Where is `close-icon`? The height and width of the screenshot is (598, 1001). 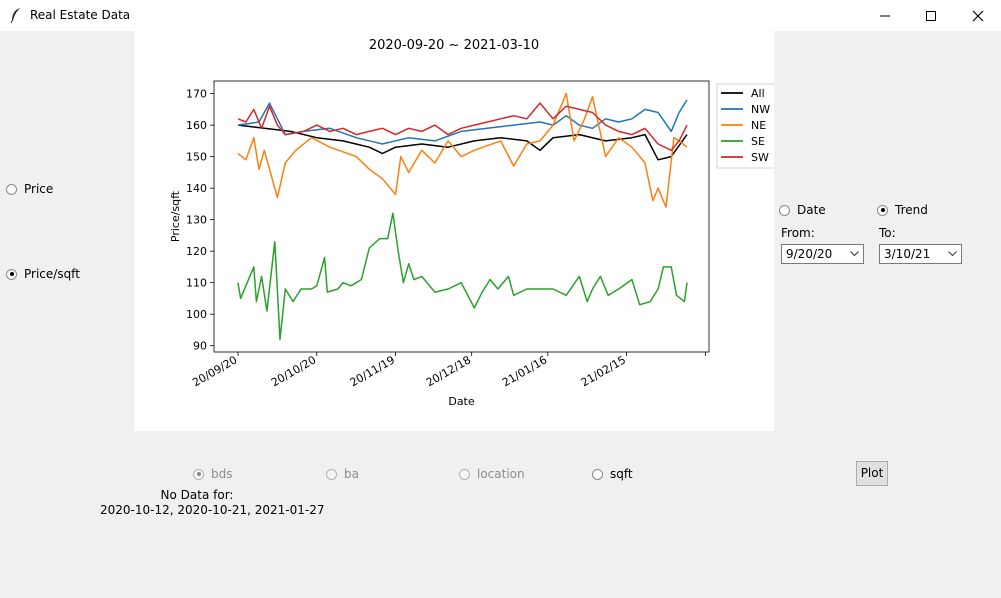
close-icon is located at coordinates (978, 16).